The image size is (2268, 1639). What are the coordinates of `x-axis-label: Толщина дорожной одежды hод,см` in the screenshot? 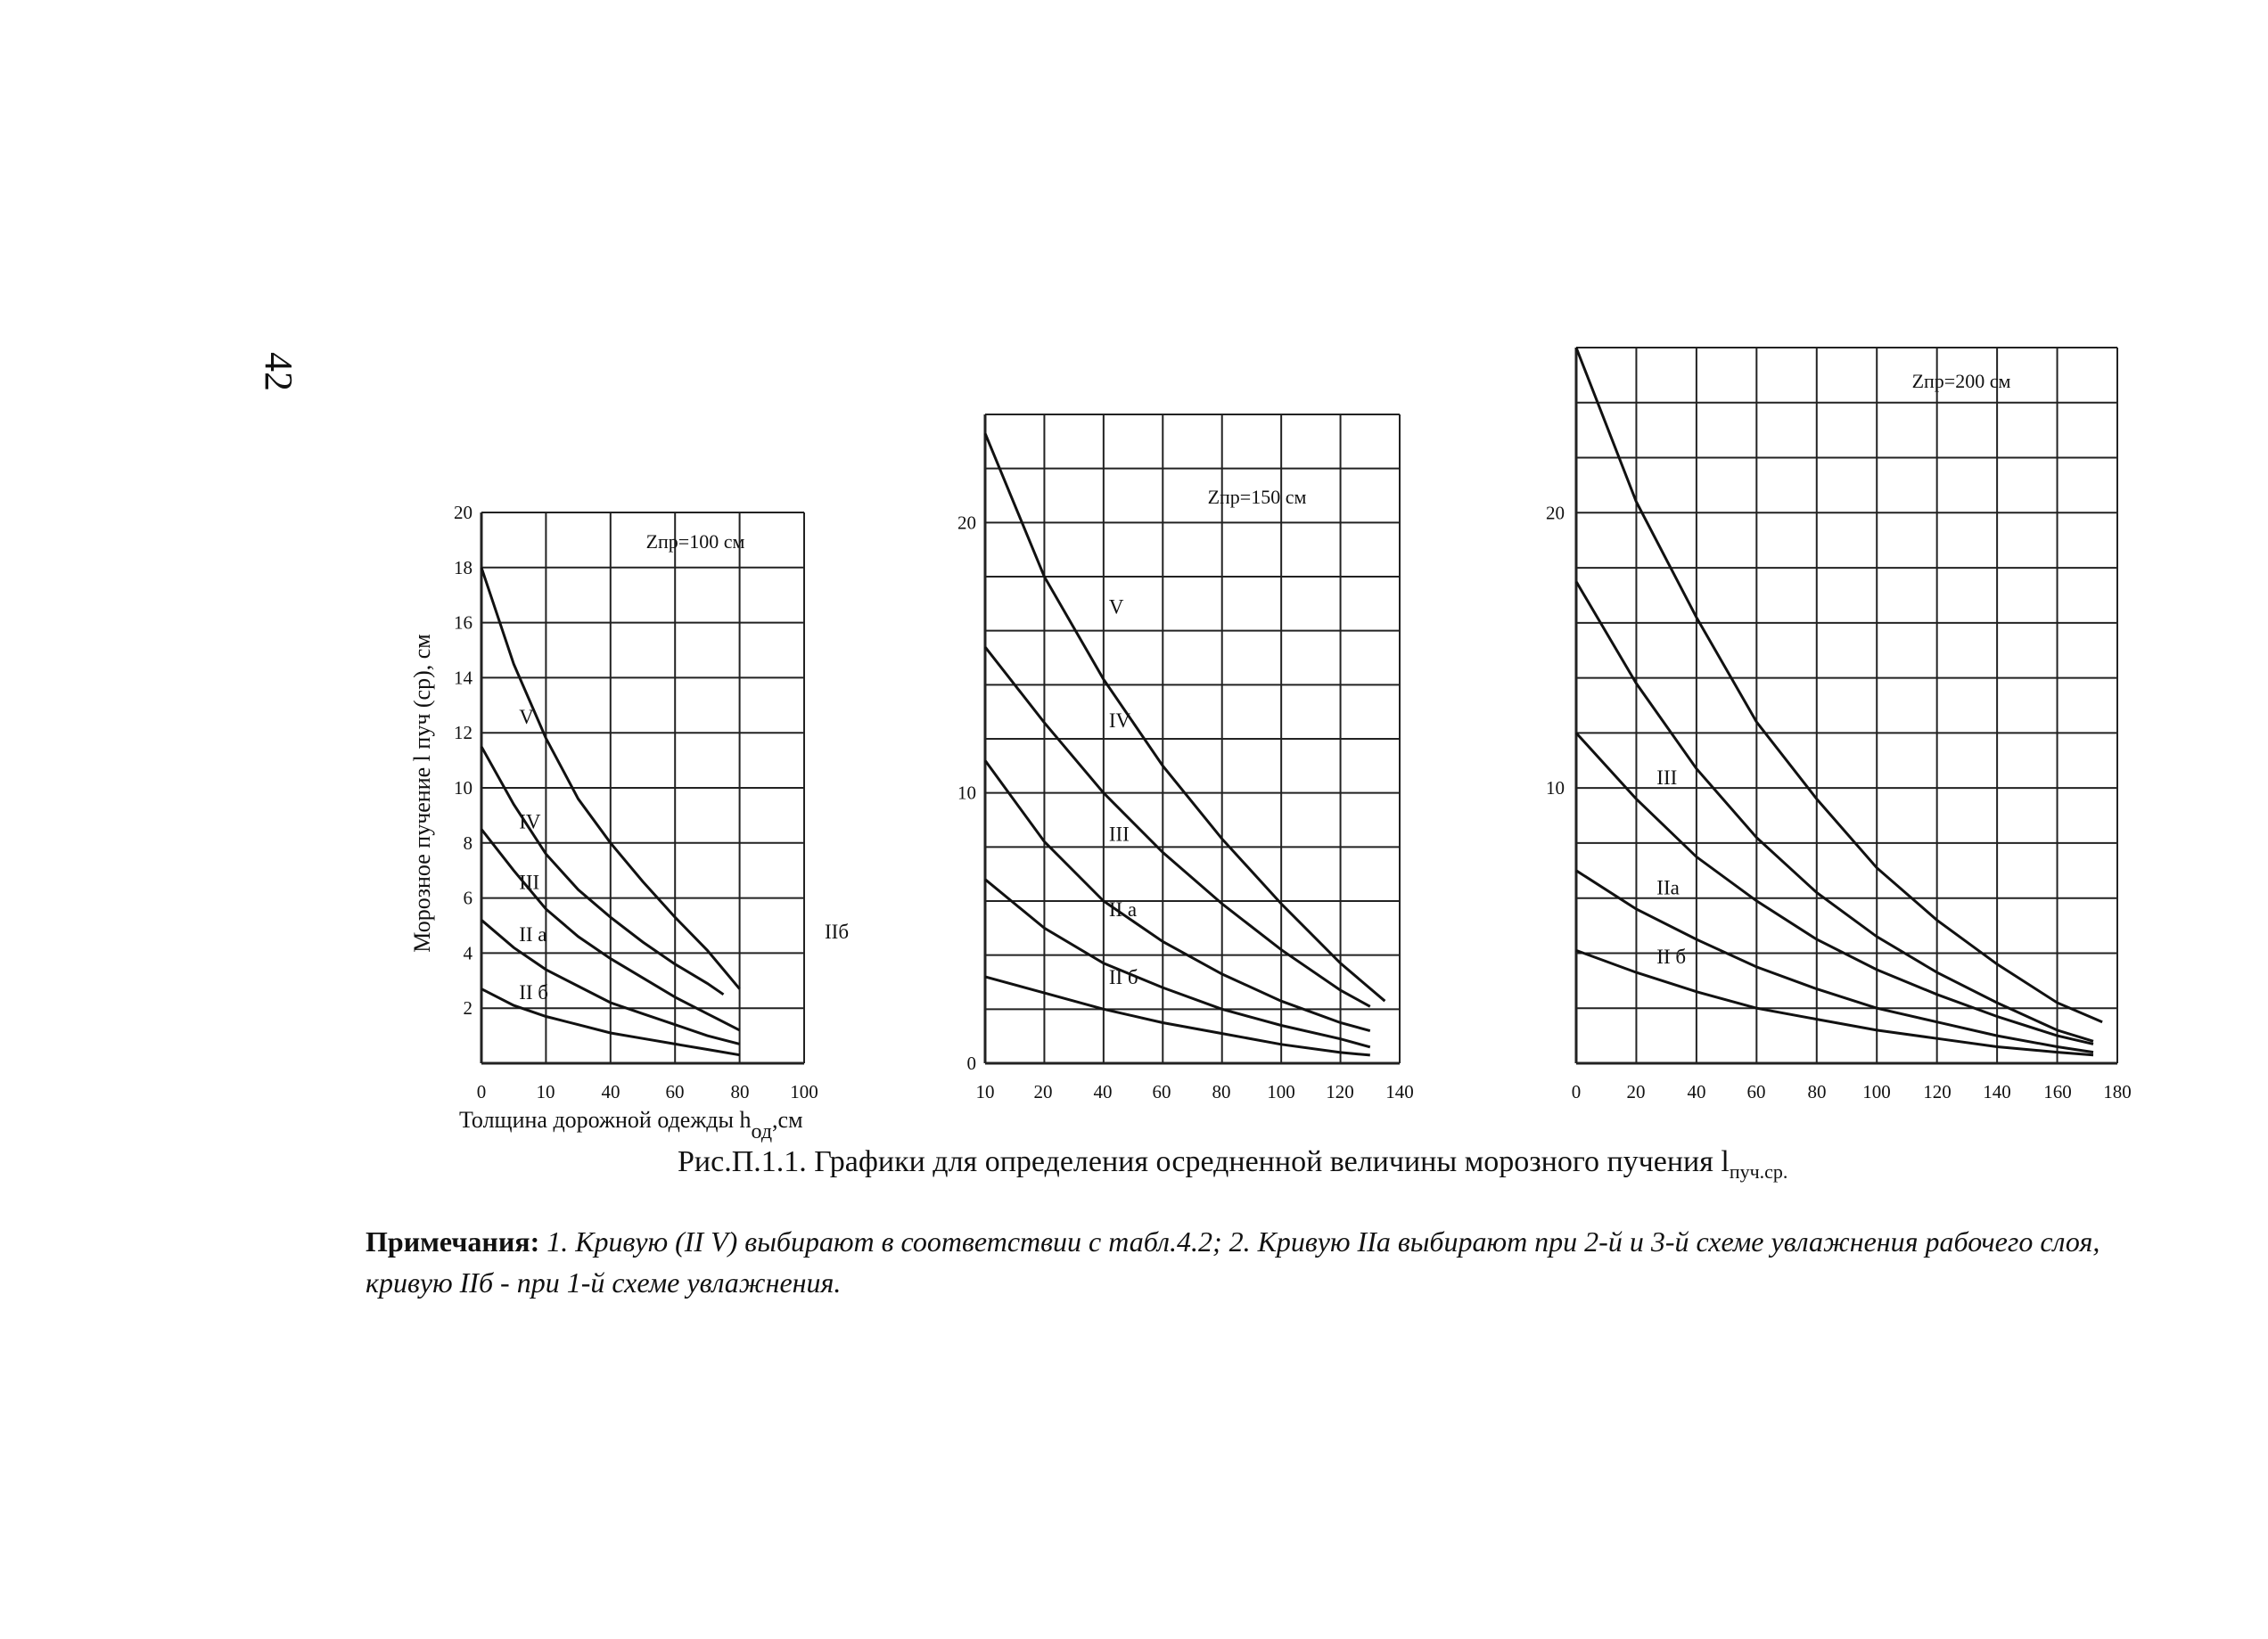 It's located at (631, 1125).